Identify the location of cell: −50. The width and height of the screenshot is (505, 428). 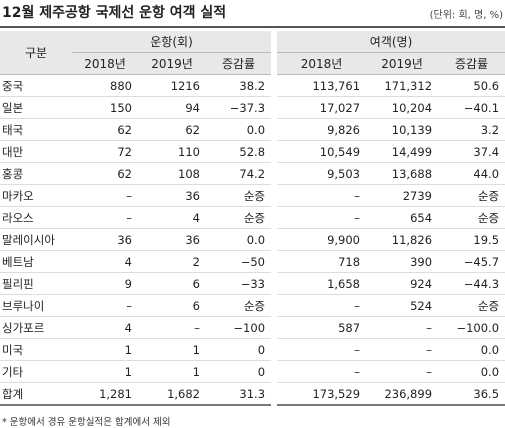
(240, 261).